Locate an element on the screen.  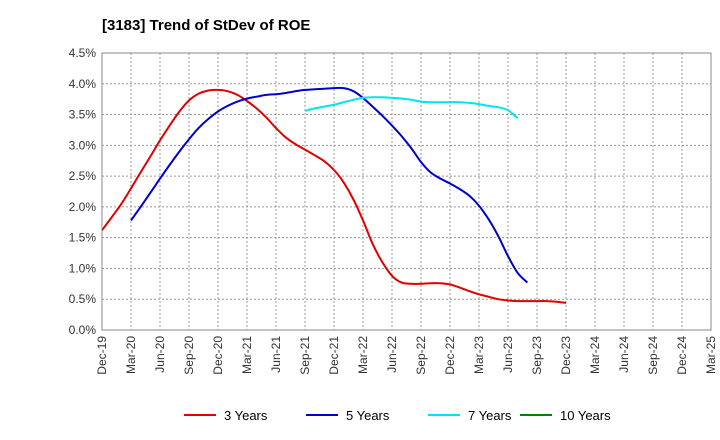
legend-label-7-years: 7 Years is located at coordinates (490, 415).